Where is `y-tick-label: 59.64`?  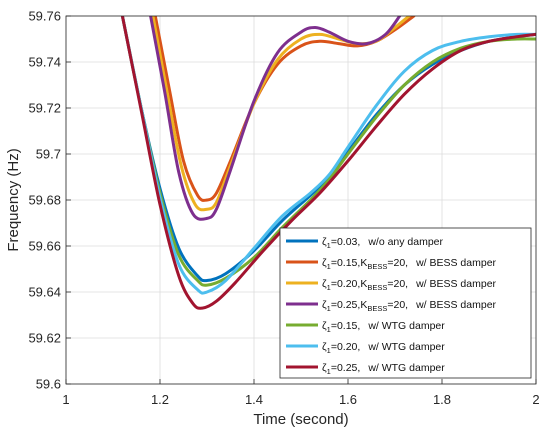
y-tick-label: 59.64 is located at coordinates (44, 292).